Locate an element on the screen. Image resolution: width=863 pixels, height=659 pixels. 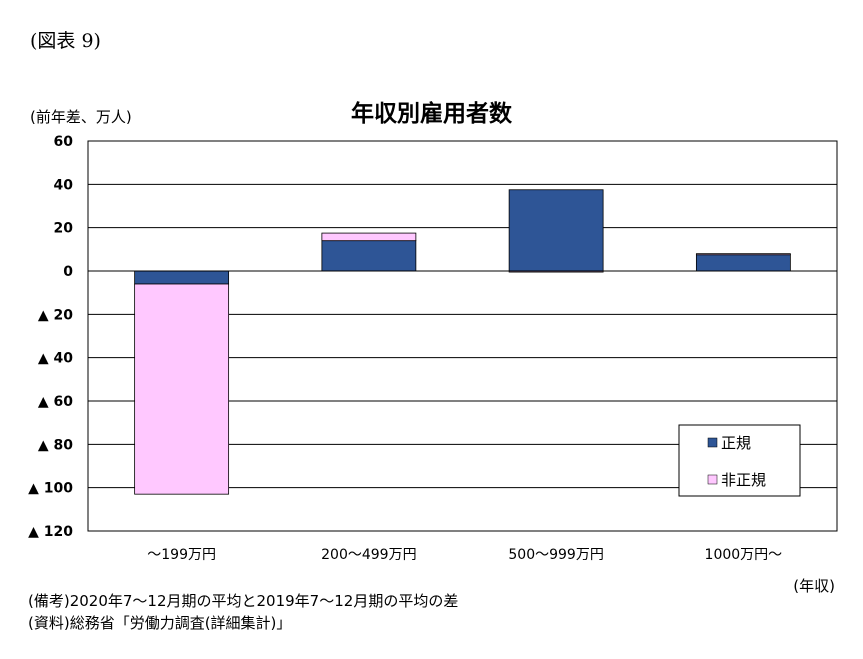
y-tick-label: 40 is located at coordinates (64, 185).